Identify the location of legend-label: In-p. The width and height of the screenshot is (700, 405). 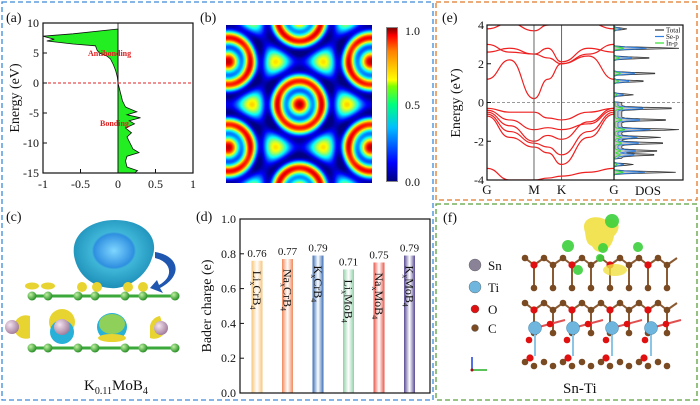
(672, 44).